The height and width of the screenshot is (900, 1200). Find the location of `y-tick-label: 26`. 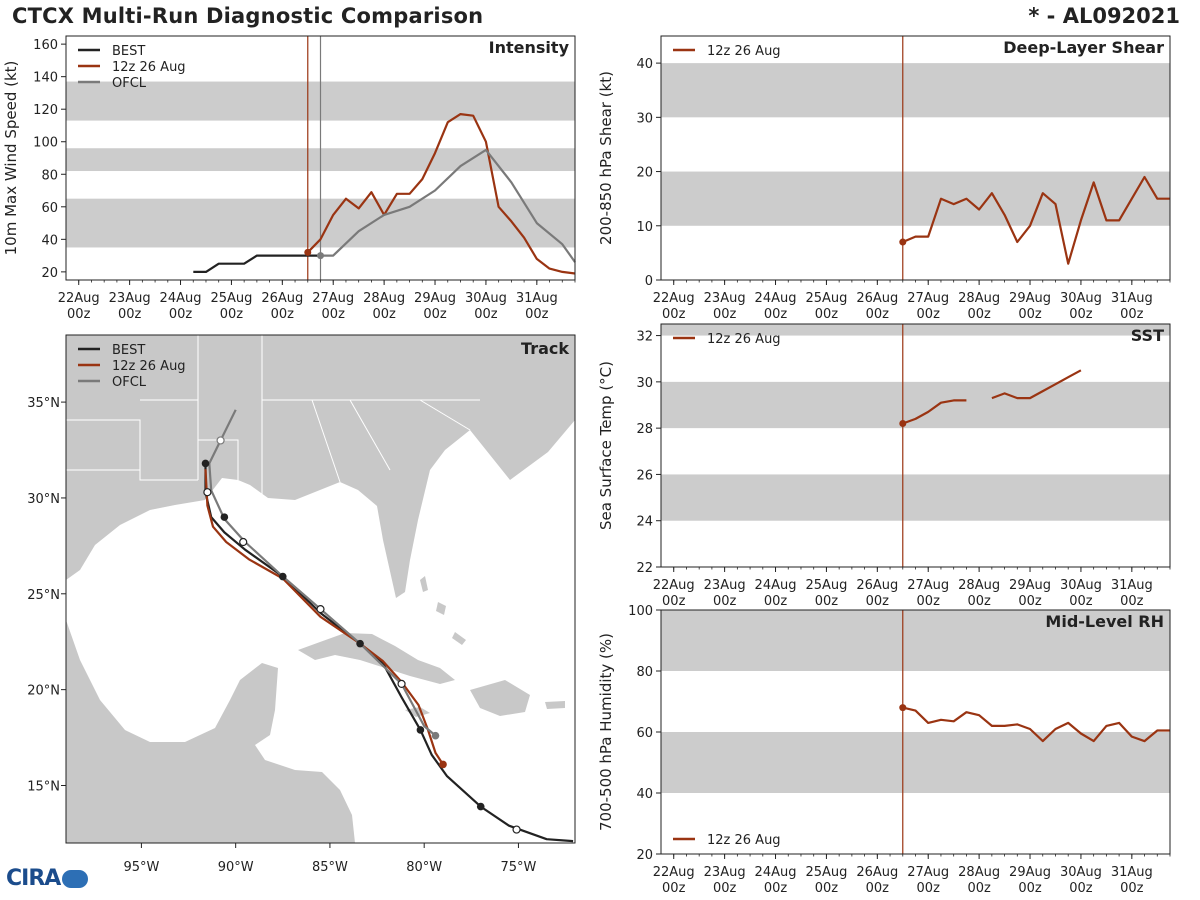

y-tick-label: 26 is located at coordinates (644, 475).